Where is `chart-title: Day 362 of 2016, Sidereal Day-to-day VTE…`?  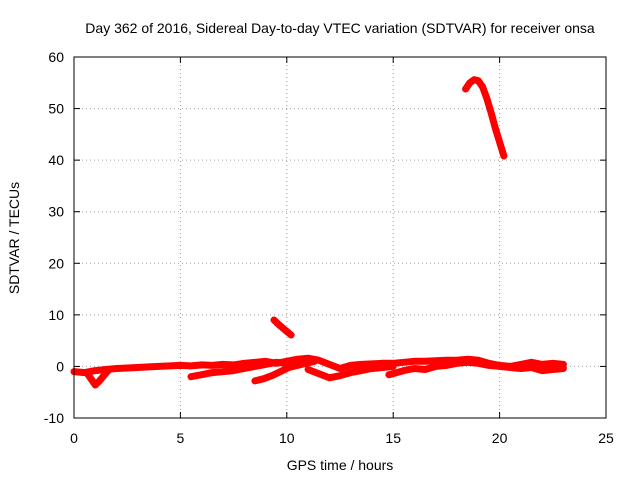 chart-title: Day 362 of 2016, Sidereal Day-to-day VTE… is located at coordinates (340, 28).